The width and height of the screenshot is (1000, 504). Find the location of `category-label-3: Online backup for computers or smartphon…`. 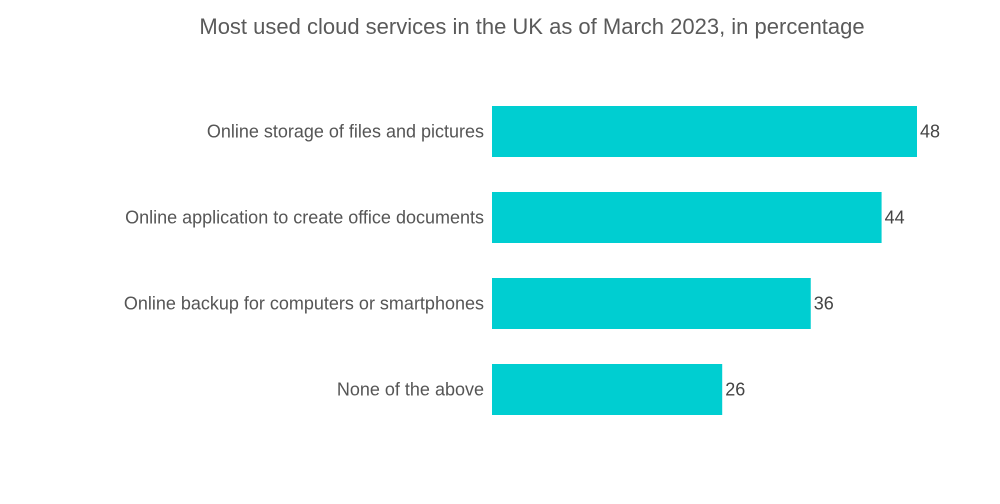

category-label-3: Online backup for computers or smartphon… is located at coordinates (304, 304).